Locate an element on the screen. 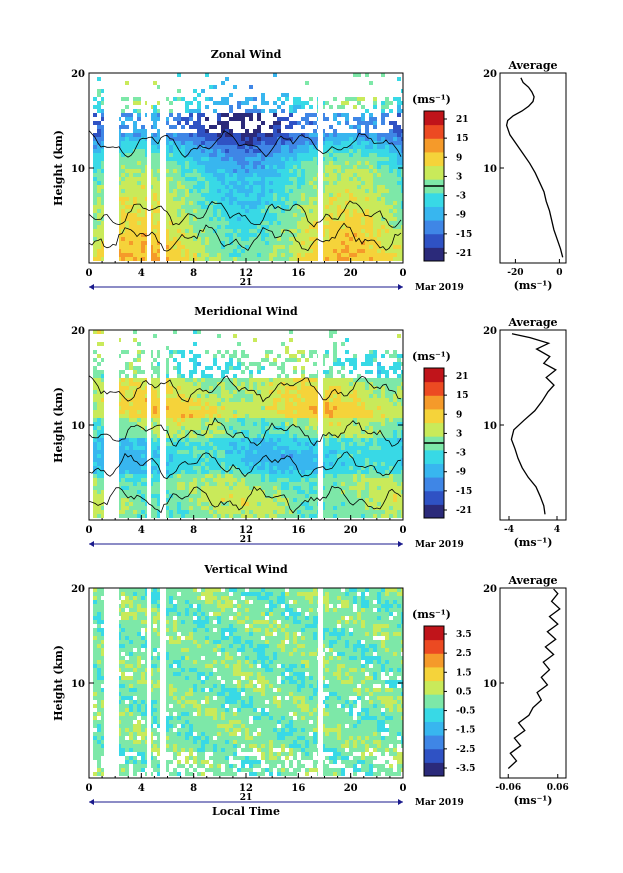 The image size is (623, 873). colorbar-label: 1.5 is located at coordinates (464, 673).